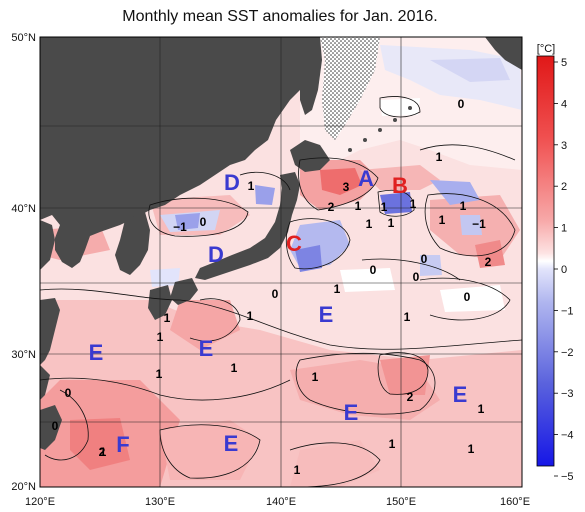 The height and width of the screenshot is (512, 585). What do you see at coordinates (206, 348) in the screenshot?
I see `region-label-e3: E` at bounding box center [206, 348].